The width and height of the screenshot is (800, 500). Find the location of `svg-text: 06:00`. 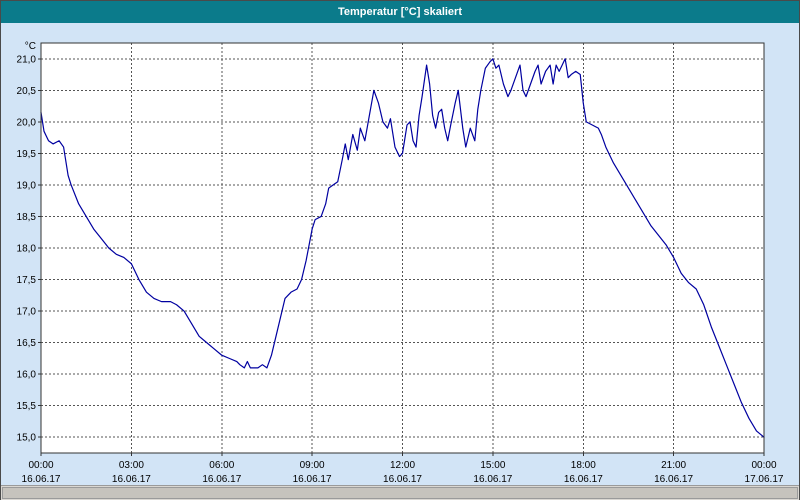

svg-text: 06:00 is located at coordinates (221, 465).